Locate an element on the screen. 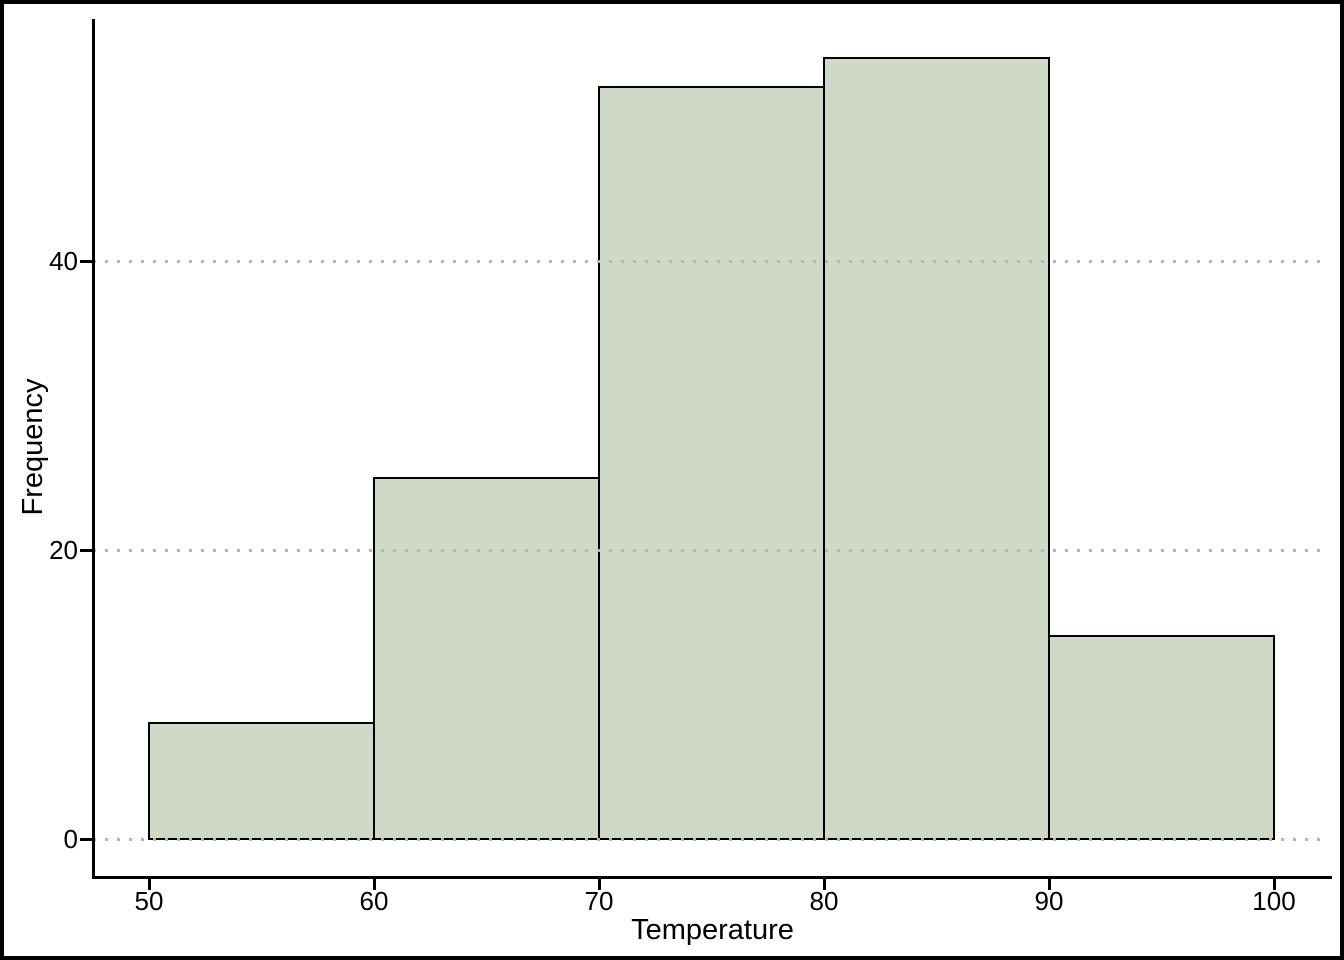  x-axis-line is located at coordinates (711, 877).